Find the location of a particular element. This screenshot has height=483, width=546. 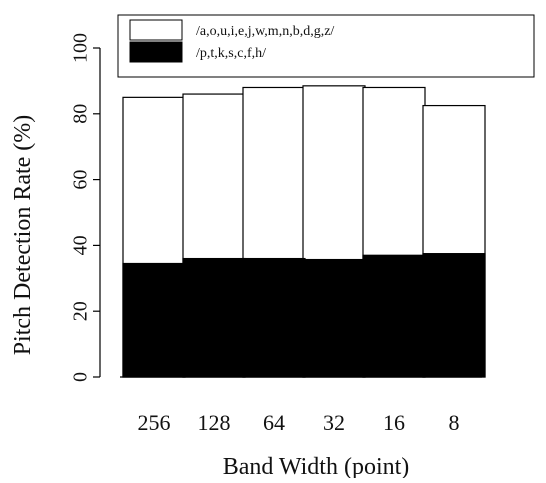

legend-swatch-unvoiced is located at coordinates (156, 52).